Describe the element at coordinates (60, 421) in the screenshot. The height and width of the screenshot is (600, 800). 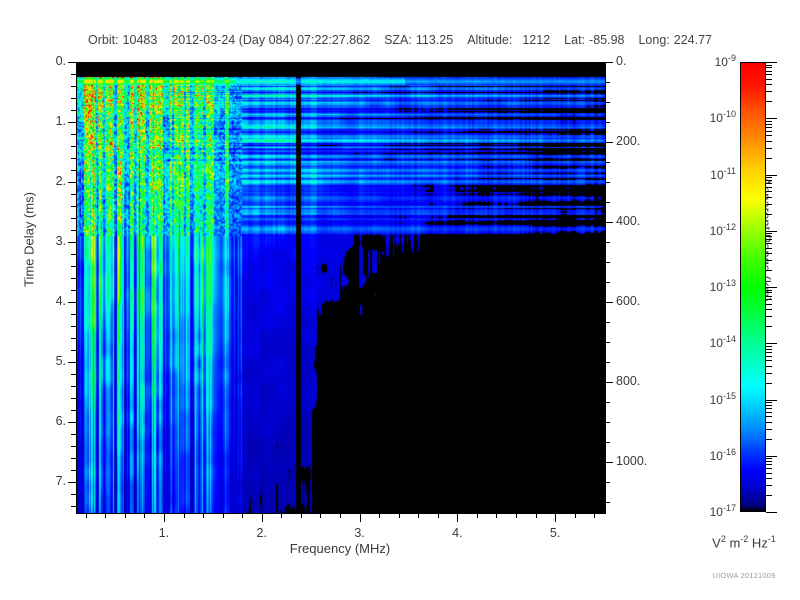
I see `y-tick-label-left: 6.` at that location.